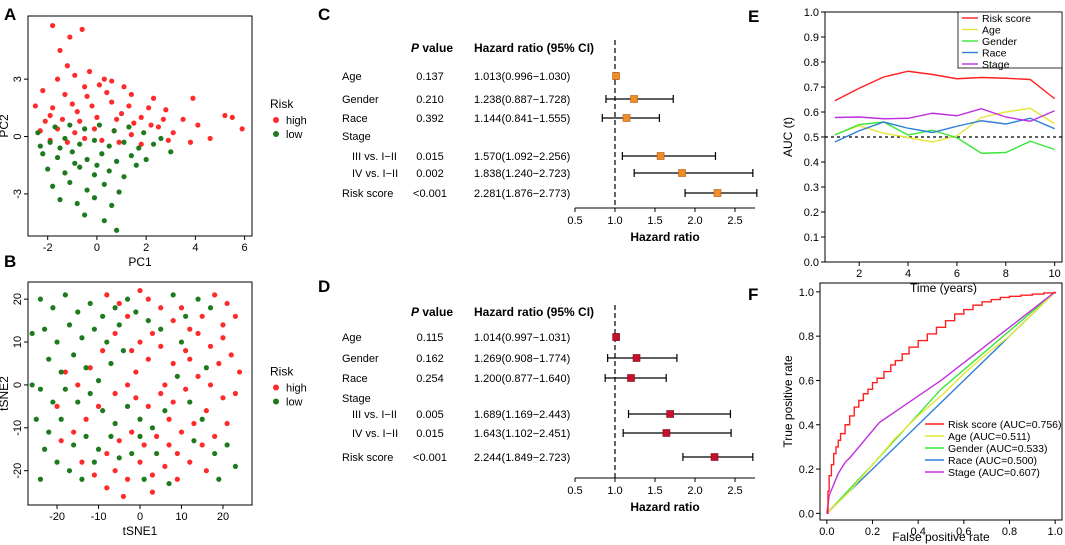 Image resolution: width=1065 pixels, height=545 pixels. I want to click on row-hazard-ratio: 1.838(1.240−2.723), so click(522, 174).